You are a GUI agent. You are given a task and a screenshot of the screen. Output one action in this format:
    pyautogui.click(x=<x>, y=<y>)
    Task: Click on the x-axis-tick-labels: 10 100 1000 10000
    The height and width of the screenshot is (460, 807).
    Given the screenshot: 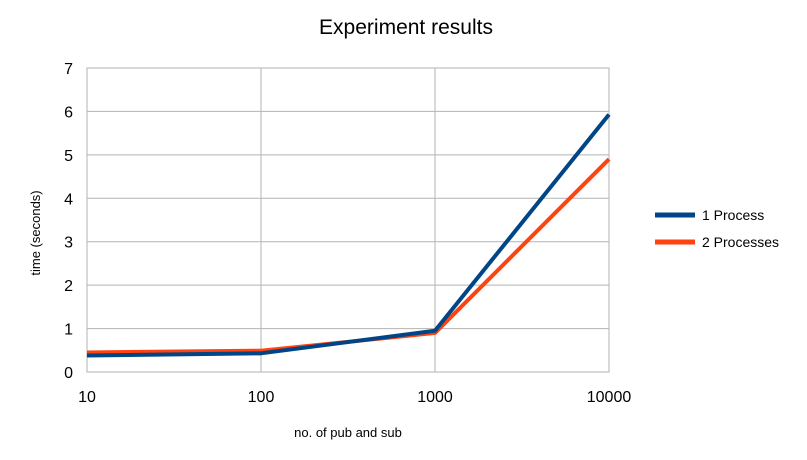 What is the action you would take?
    pyautogui.click(x=354, y=397)
    